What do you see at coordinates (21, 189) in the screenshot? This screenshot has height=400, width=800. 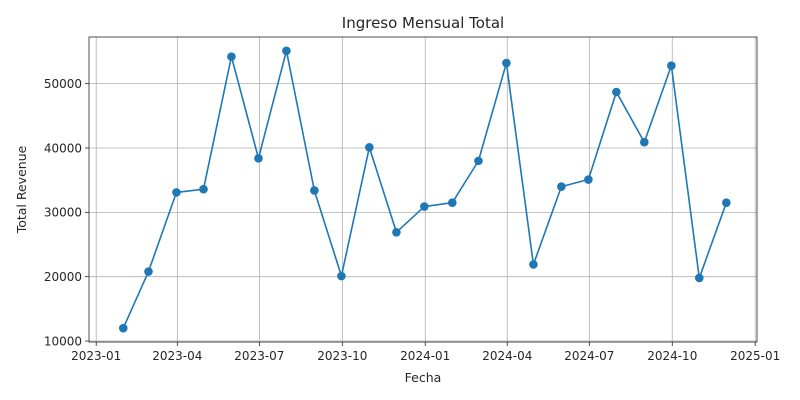 I see `y-axis-label: Total Revenue` at bounding box center [21, 189].